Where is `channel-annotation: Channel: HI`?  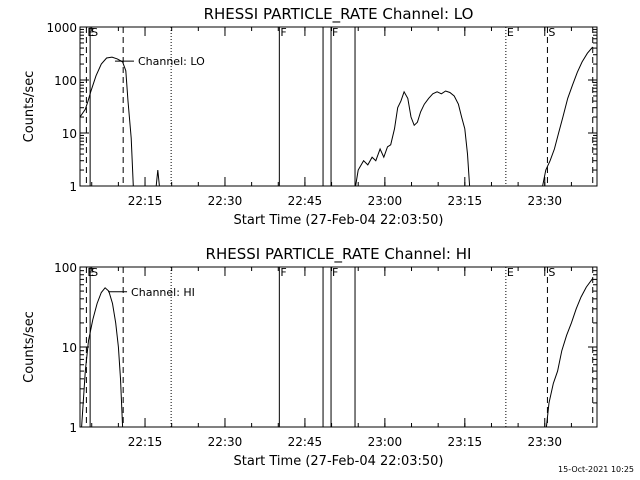
channel-annotation: Channel: HI is located at coordinates (163, 292).